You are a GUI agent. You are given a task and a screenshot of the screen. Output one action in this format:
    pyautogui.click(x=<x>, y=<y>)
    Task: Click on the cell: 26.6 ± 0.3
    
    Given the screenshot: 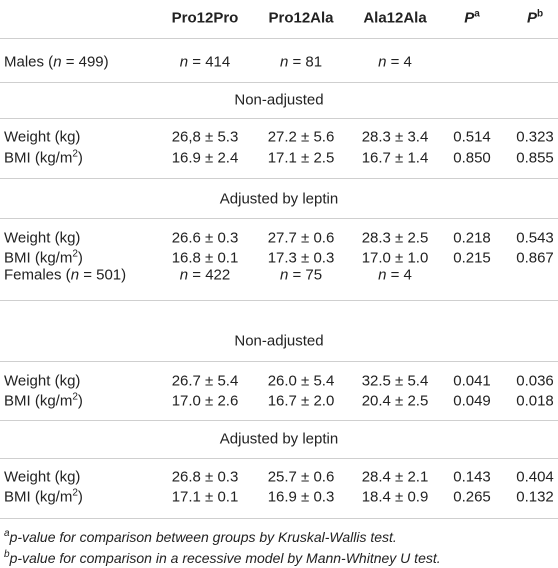 What is the action you would take?
    pyautogui.click(x=205, y=238)
    